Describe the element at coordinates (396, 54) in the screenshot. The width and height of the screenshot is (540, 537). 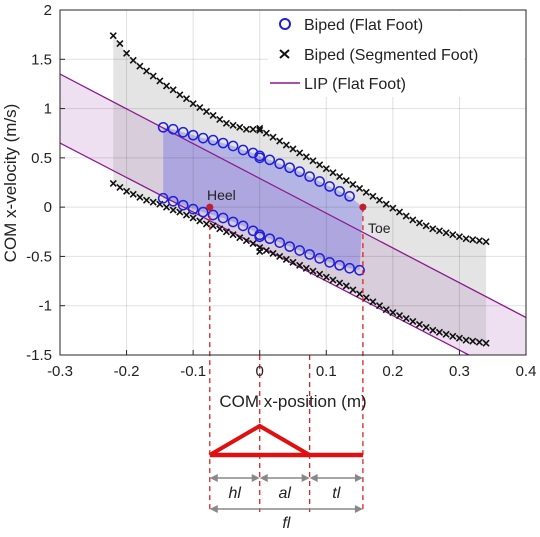
I see `legend-box` at that location.